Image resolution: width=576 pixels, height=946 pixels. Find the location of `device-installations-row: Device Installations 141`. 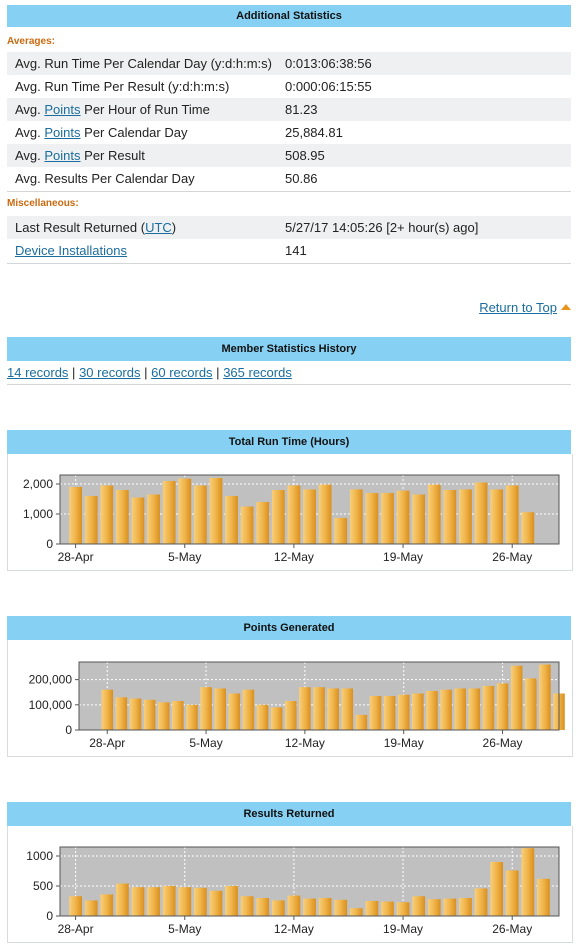

device-installations-row: Device Installations 141 is located at coordinates (289, 250).